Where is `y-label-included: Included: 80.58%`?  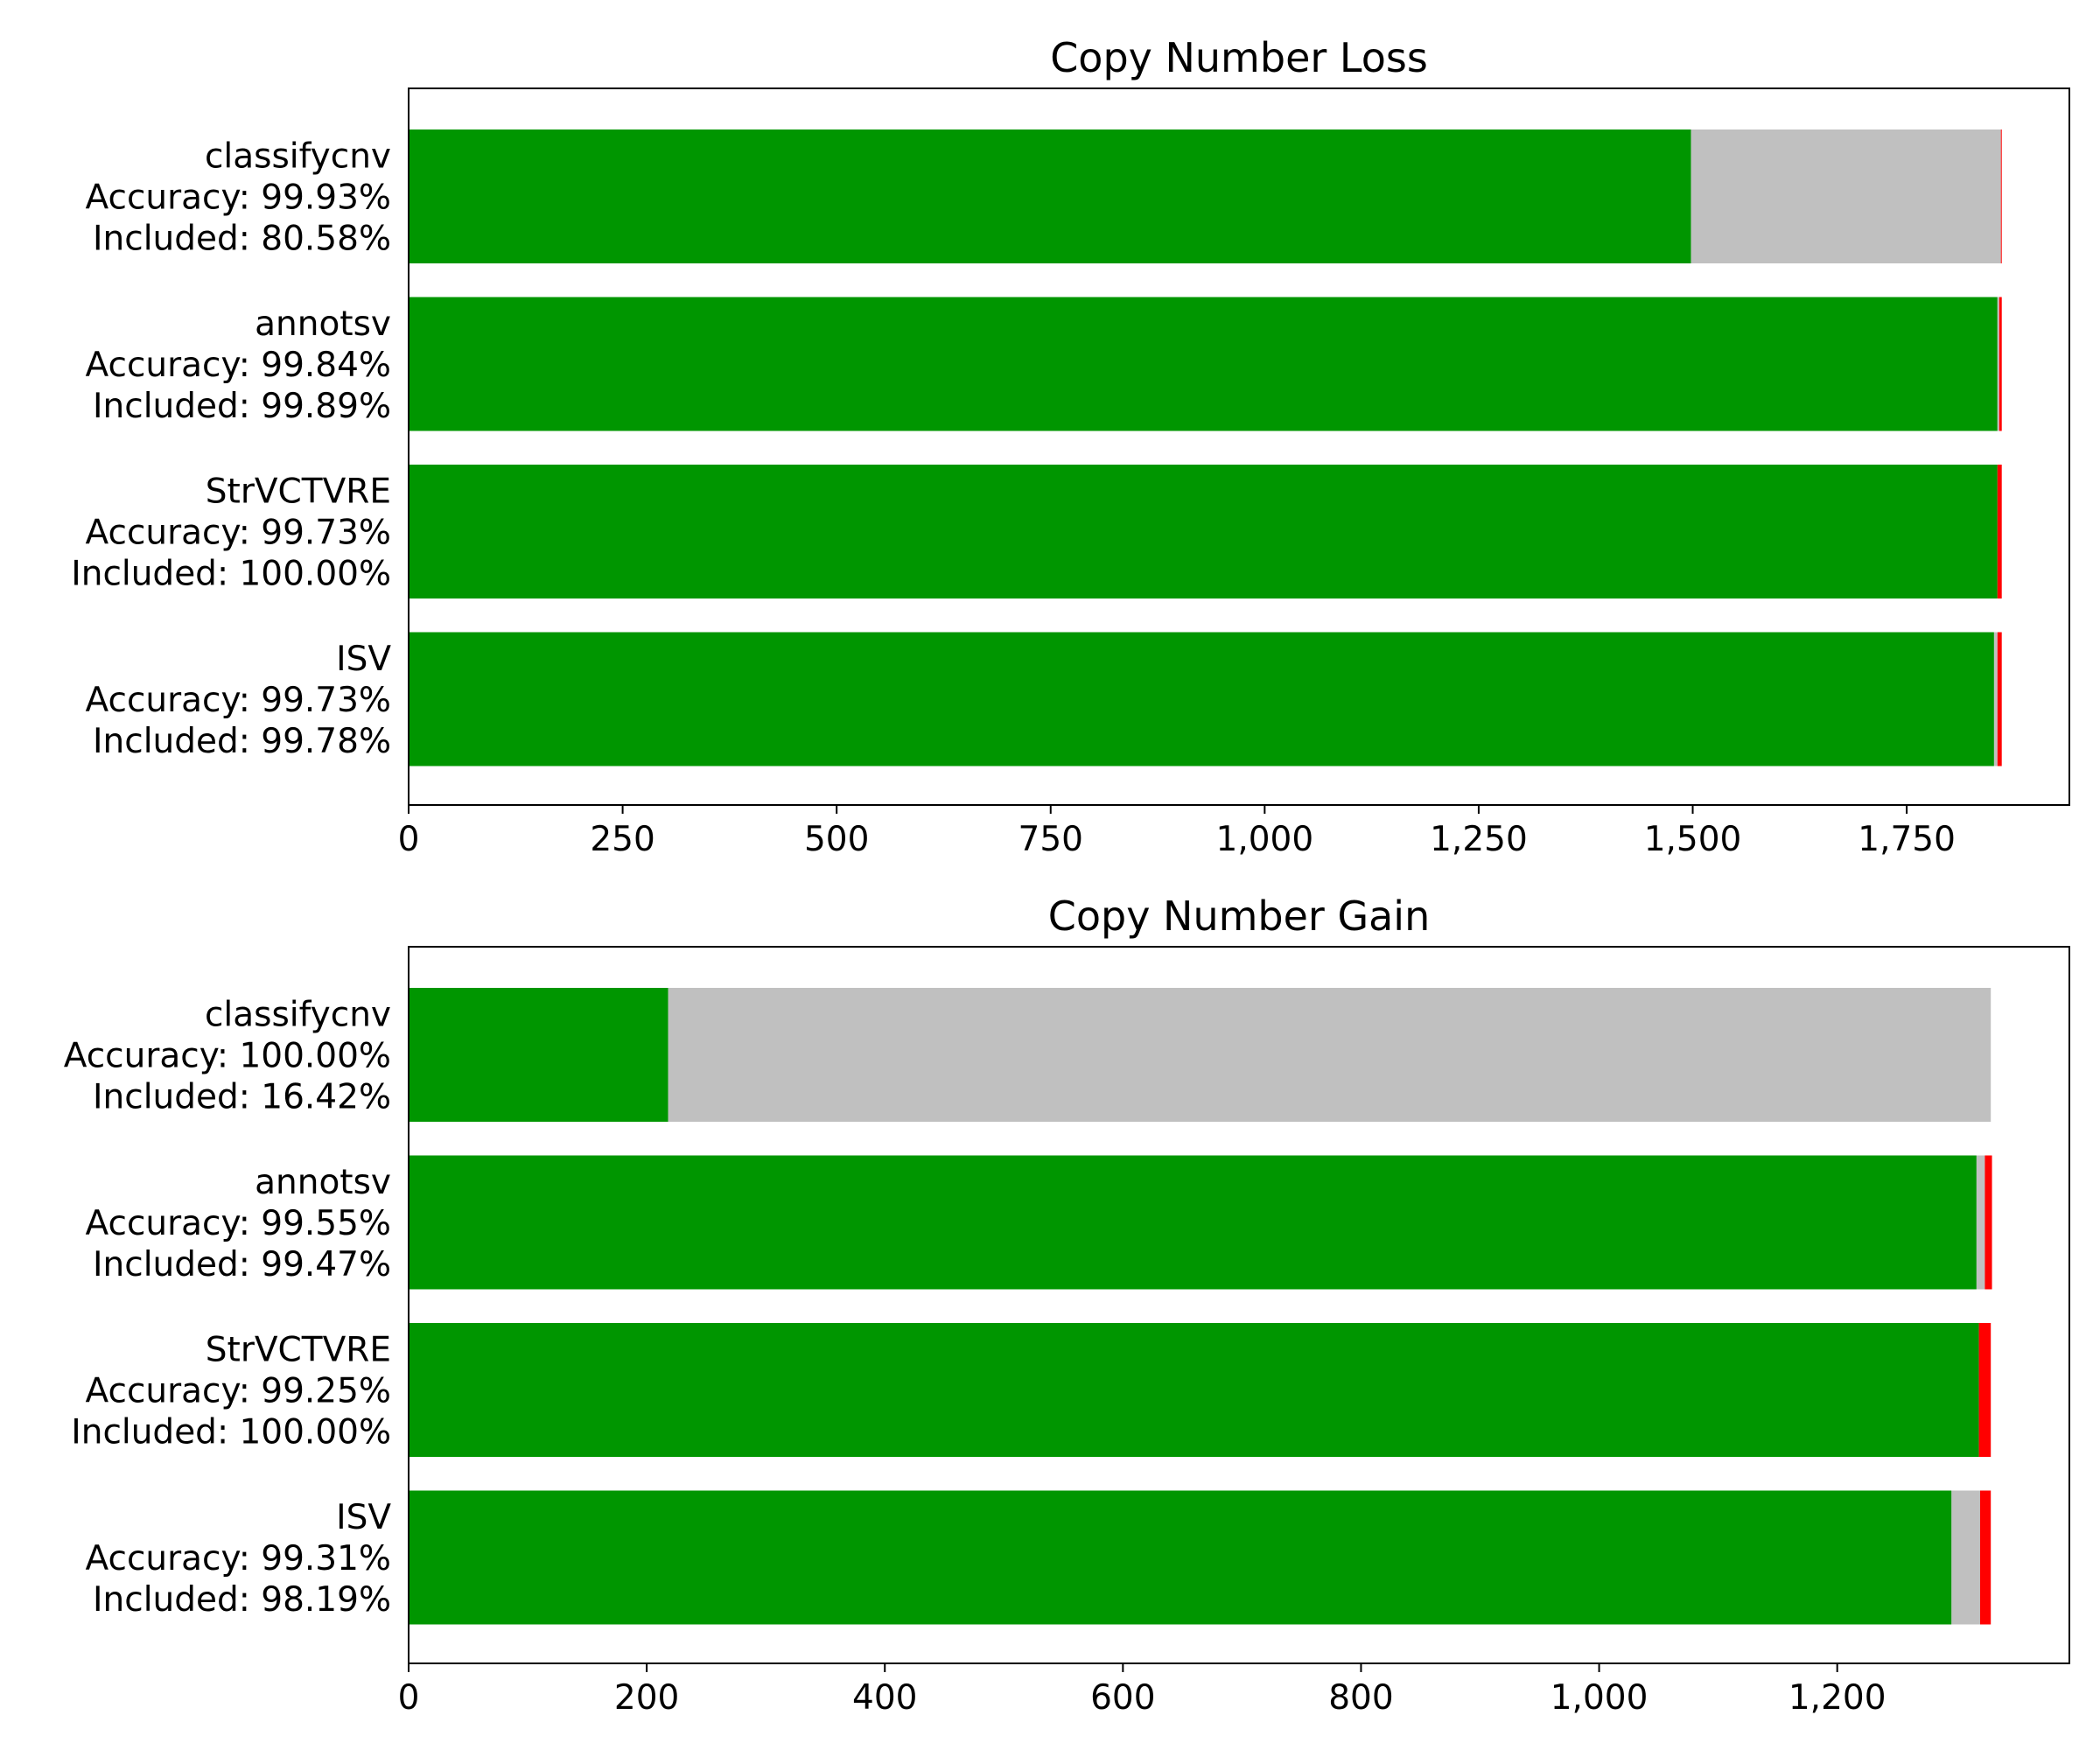 y-label-included: Included: 80.58% is located at coordinates (242, 239).